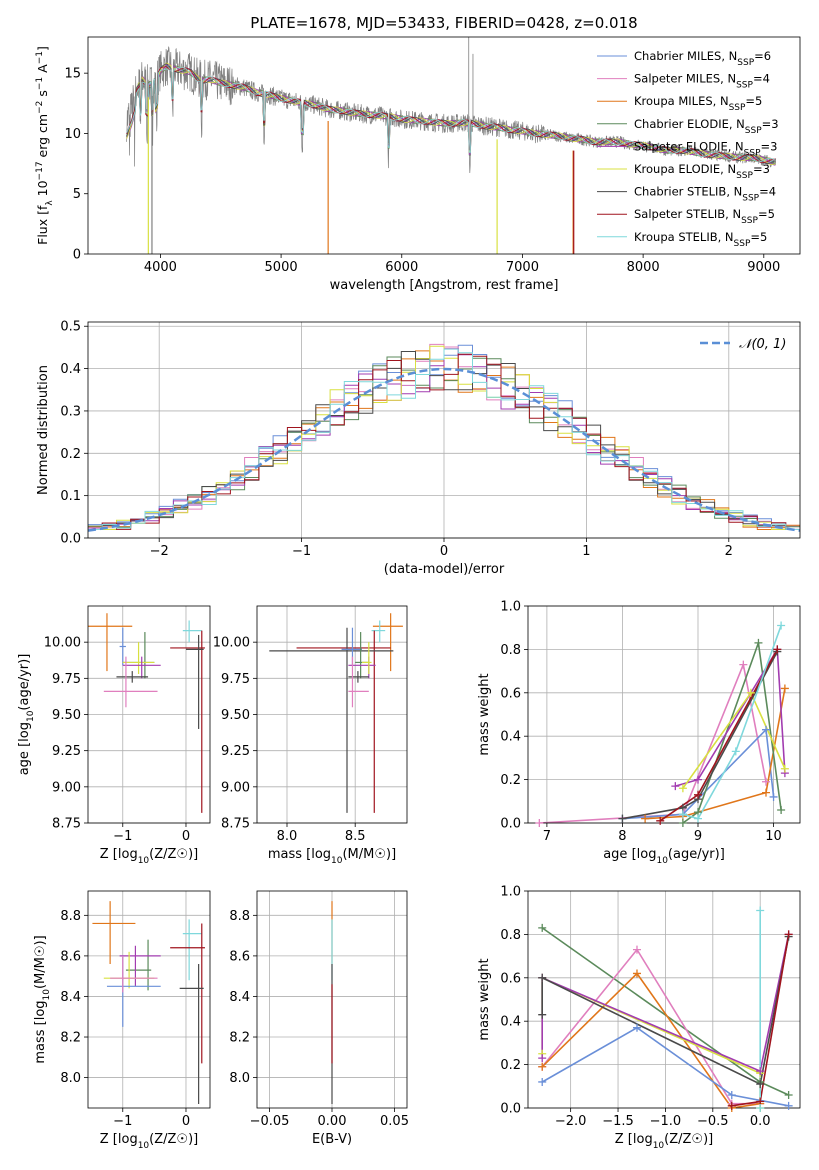 This screenshot has height=1170, width=819. Describe the element at coordinates (753, 101) in the screenshot. I see `legend-entry-part: =5` at that location.